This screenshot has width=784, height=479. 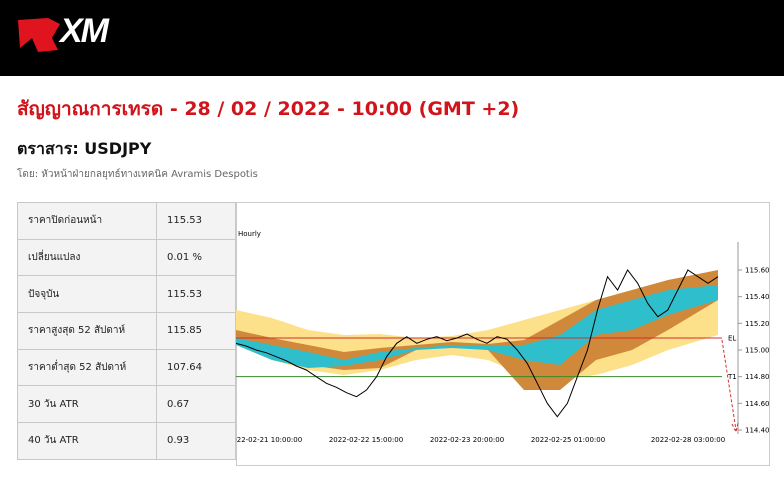 What do you see at coordinates (196, 257) in the screenshot?
I see `value-cell: 0.01 %` at bounding box center [196, 257].